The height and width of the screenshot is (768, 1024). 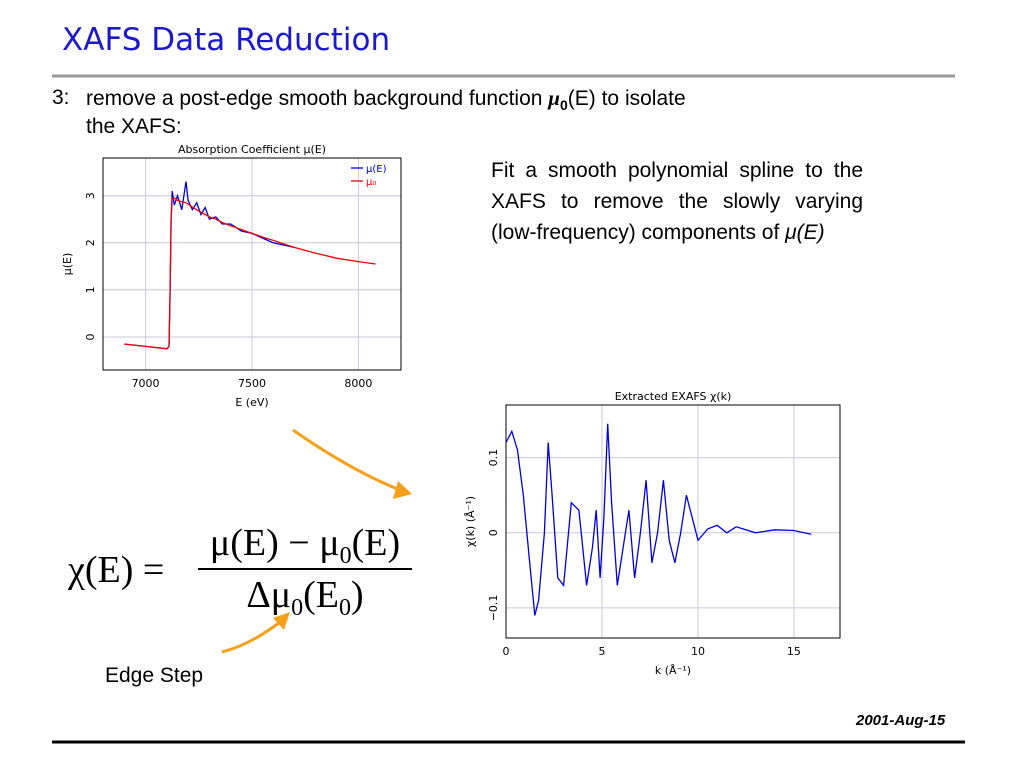 What do you see at coordinates (252, 383) in the screenshot?
I see `x-tick-label: 7500` at bounding box center [252, 383].